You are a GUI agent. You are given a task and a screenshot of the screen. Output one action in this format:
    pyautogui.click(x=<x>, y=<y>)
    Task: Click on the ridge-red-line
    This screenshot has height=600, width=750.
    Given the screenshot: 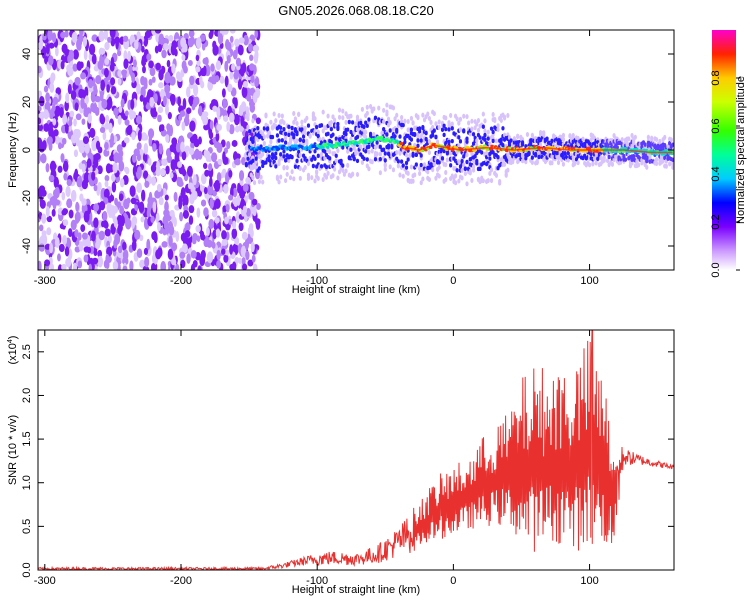 What is the action you would take?
    pyautogui.click(x=539, y=149)
    